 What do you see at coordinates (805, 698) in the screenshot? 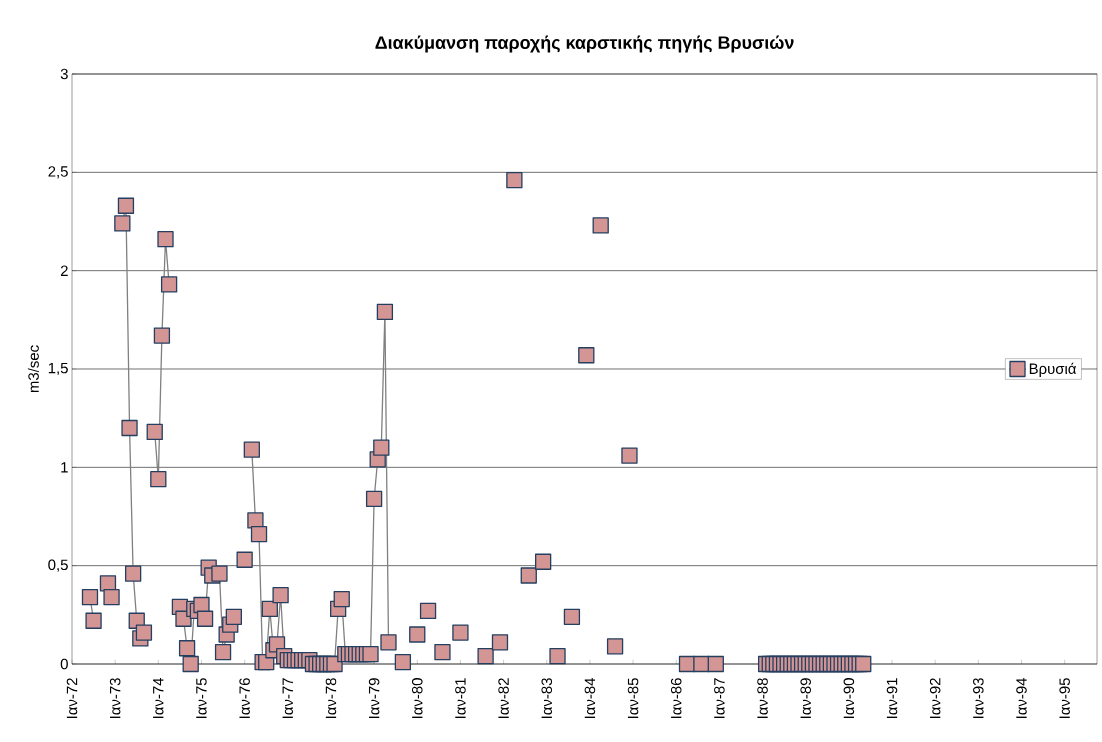
I see `x-tick-label: Ιαν-89` at bounding box center [805, 698].